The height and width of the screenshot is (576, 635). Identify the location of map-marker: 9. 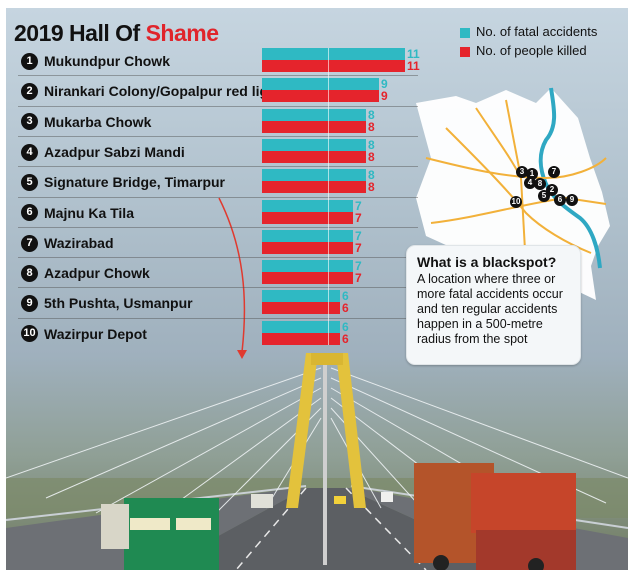
(572, 200).